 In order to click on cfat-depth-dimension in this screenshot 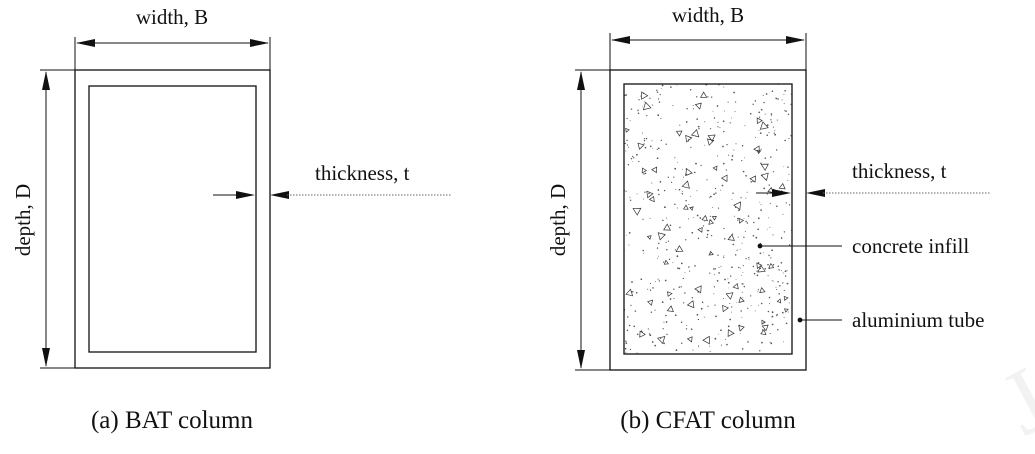, I will do `click(592, 220)`.